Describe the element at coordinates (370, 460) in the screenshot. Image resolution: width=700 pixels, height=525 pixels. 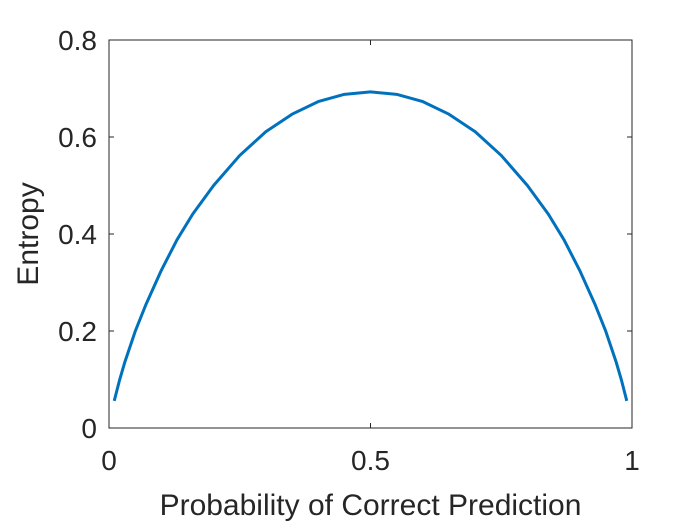
I see `x-tick-label: 0.5` at that location.